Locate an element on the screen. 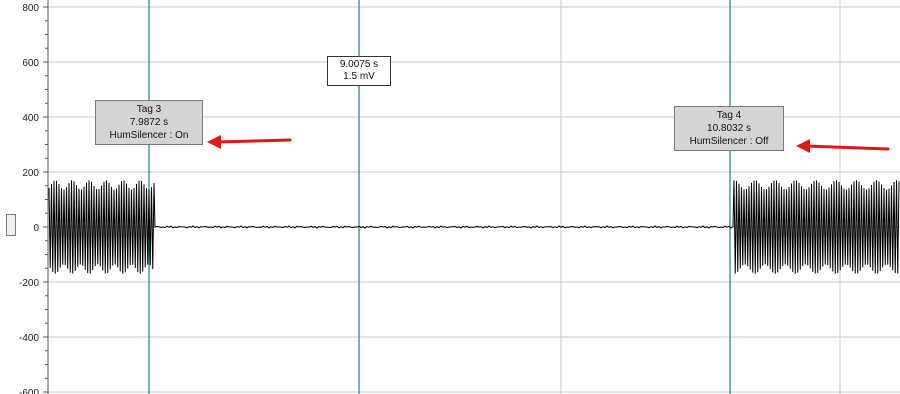 The image size is (900, 394). tag3-arrow-head is located at coordinates (214, 142).